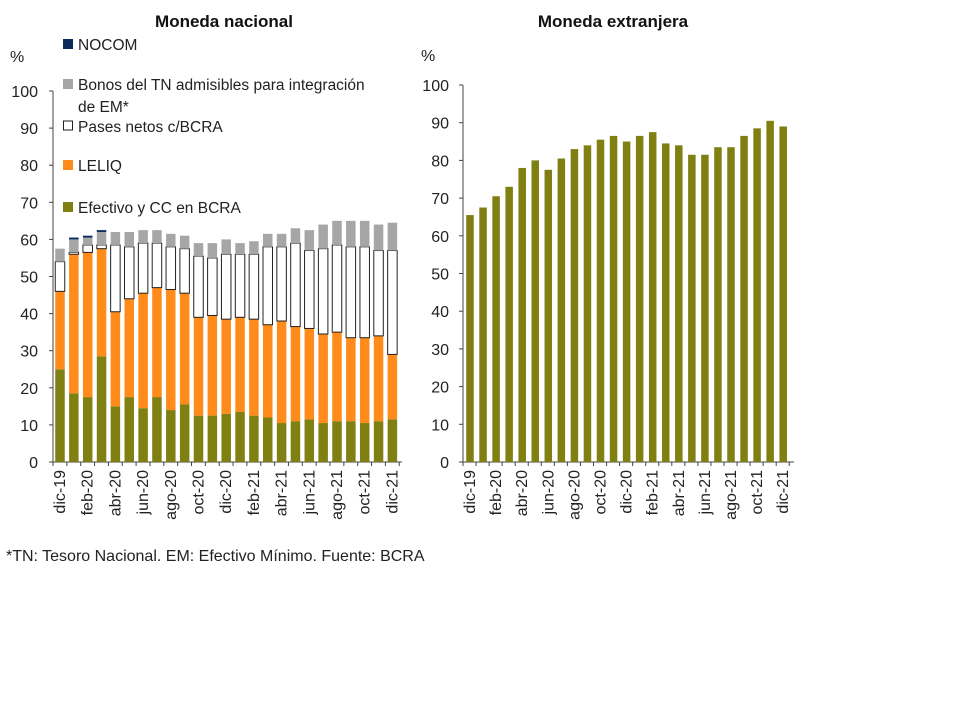 The height and width of the screenshot is (720, 960). What do you see at coordinates (705, 493) in the screenshot?
I see `x-tick-label: jun-21` at bounding box center [705, 493].